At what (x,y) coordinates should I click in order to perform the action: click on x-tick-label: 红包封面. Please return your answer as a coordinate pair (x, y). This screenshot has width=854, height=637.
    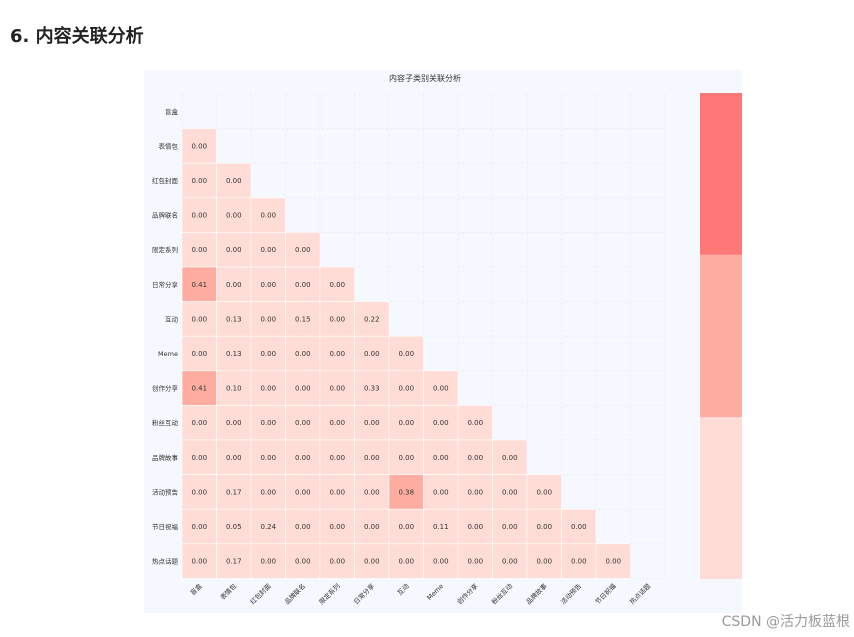
    Looking at the image, I should click on (260, 593).